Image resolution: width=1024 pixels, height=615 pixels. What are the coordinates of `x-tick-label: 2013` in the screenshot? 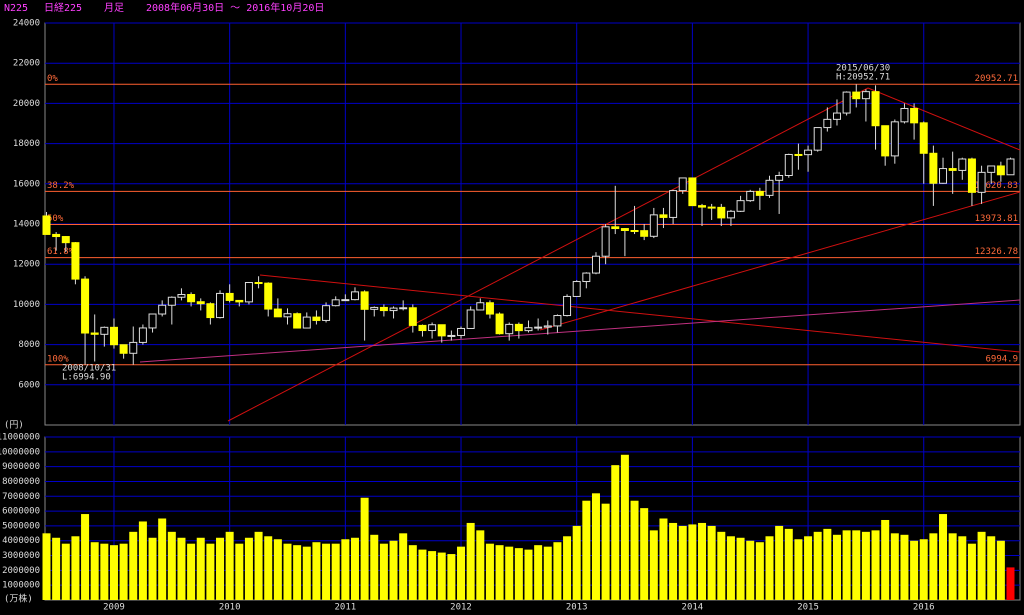 It's located at (577, 608).